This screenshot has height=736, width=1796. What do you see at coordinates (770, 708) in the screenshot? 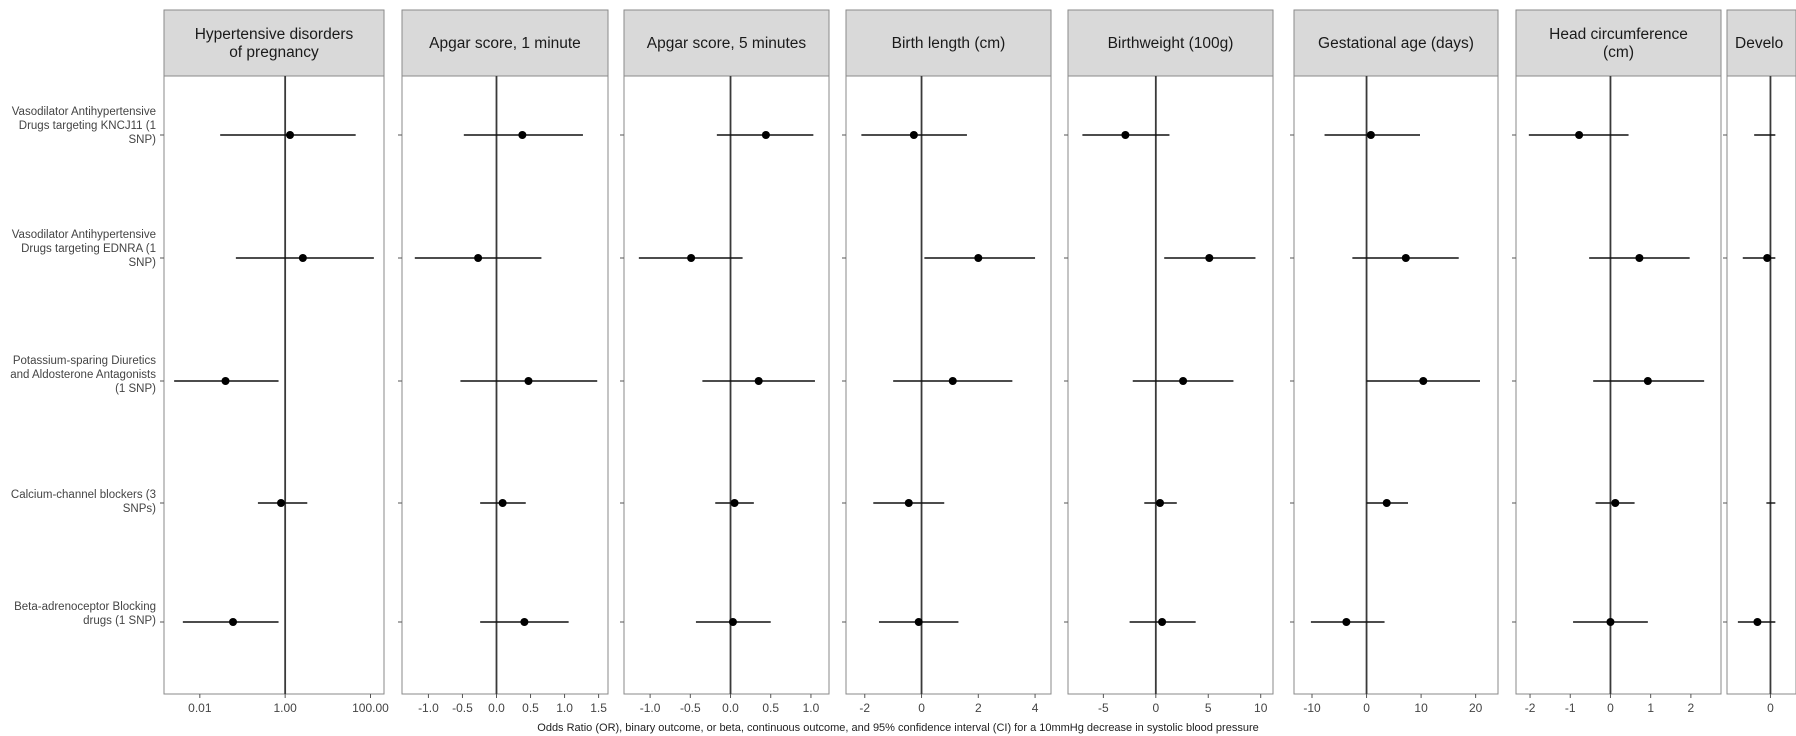
I see `x-tick-label: 0.5` at bounding box center [770, 708].